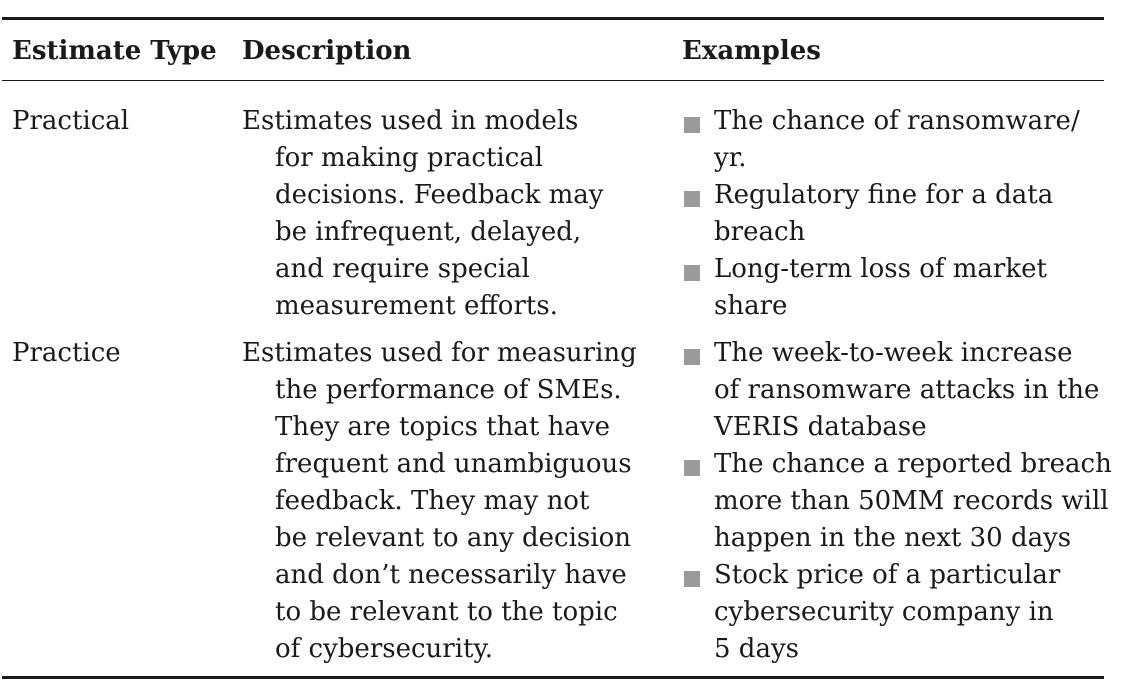 Image resolution: width=1134 pixels, height=698 pixels. I want to click on description-line: to be relevant to the topic, so click(446, 612).